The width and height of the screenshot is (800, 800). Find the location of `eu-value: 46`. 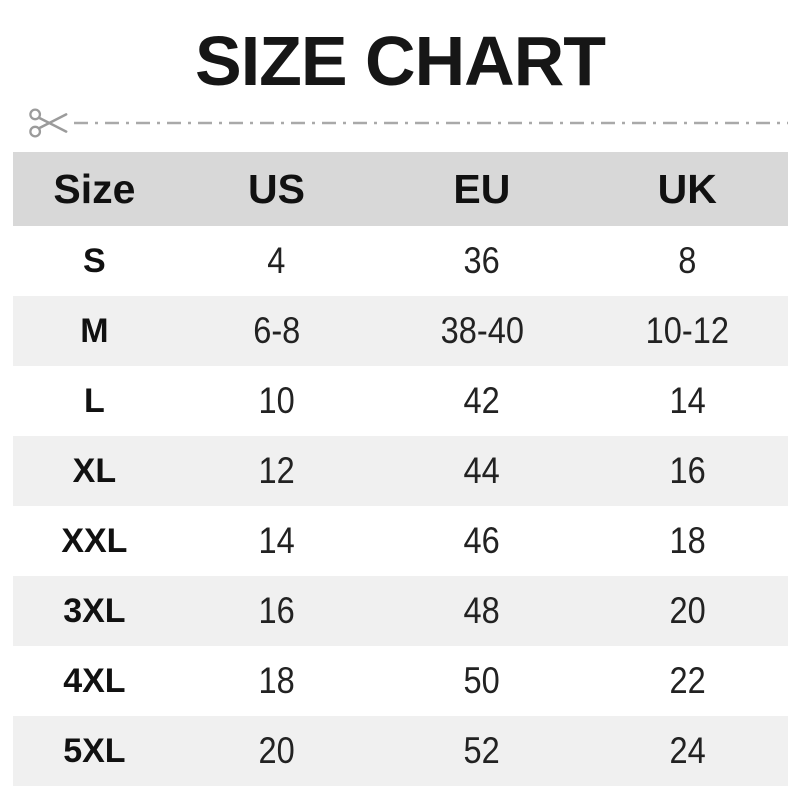

eu-value: 46 is located at coordinates (481, 541).